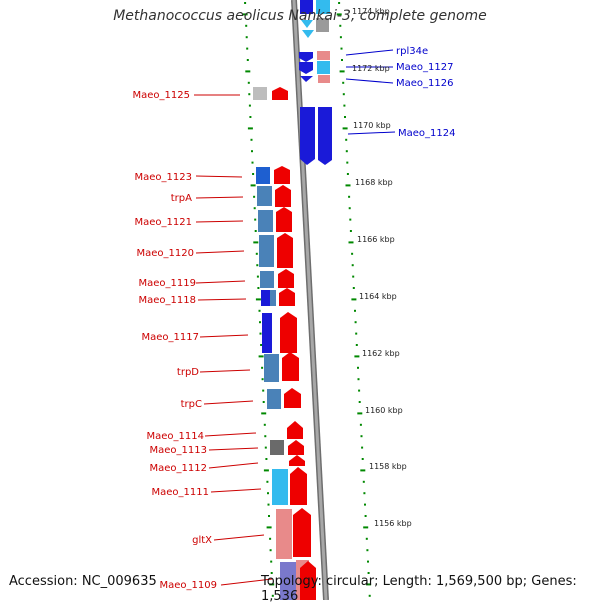 Image resolution: width=600 pixels, height=604 pixels. Describe the element at coordinates (170, 337) in the screenshot. I see `gene-label-maeo-1117: Maeo_1117` at that location.